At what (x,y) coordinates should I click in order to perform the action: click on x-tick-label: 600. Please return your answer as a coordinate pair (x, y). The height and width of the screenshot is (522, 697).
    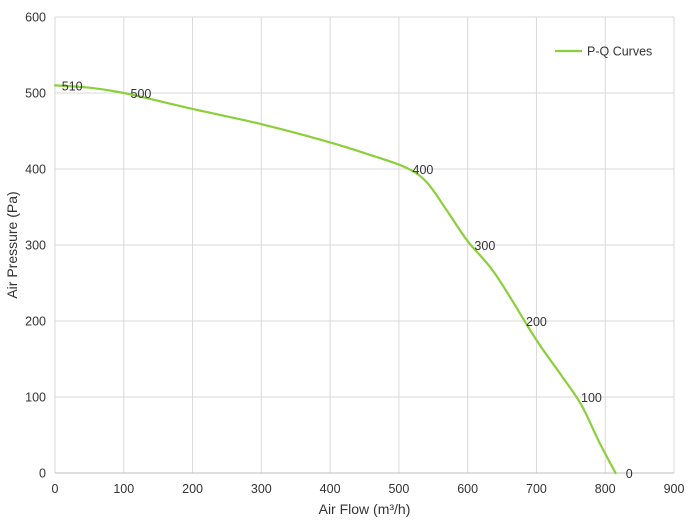
    Looking at the image, I should click on (467, 489).